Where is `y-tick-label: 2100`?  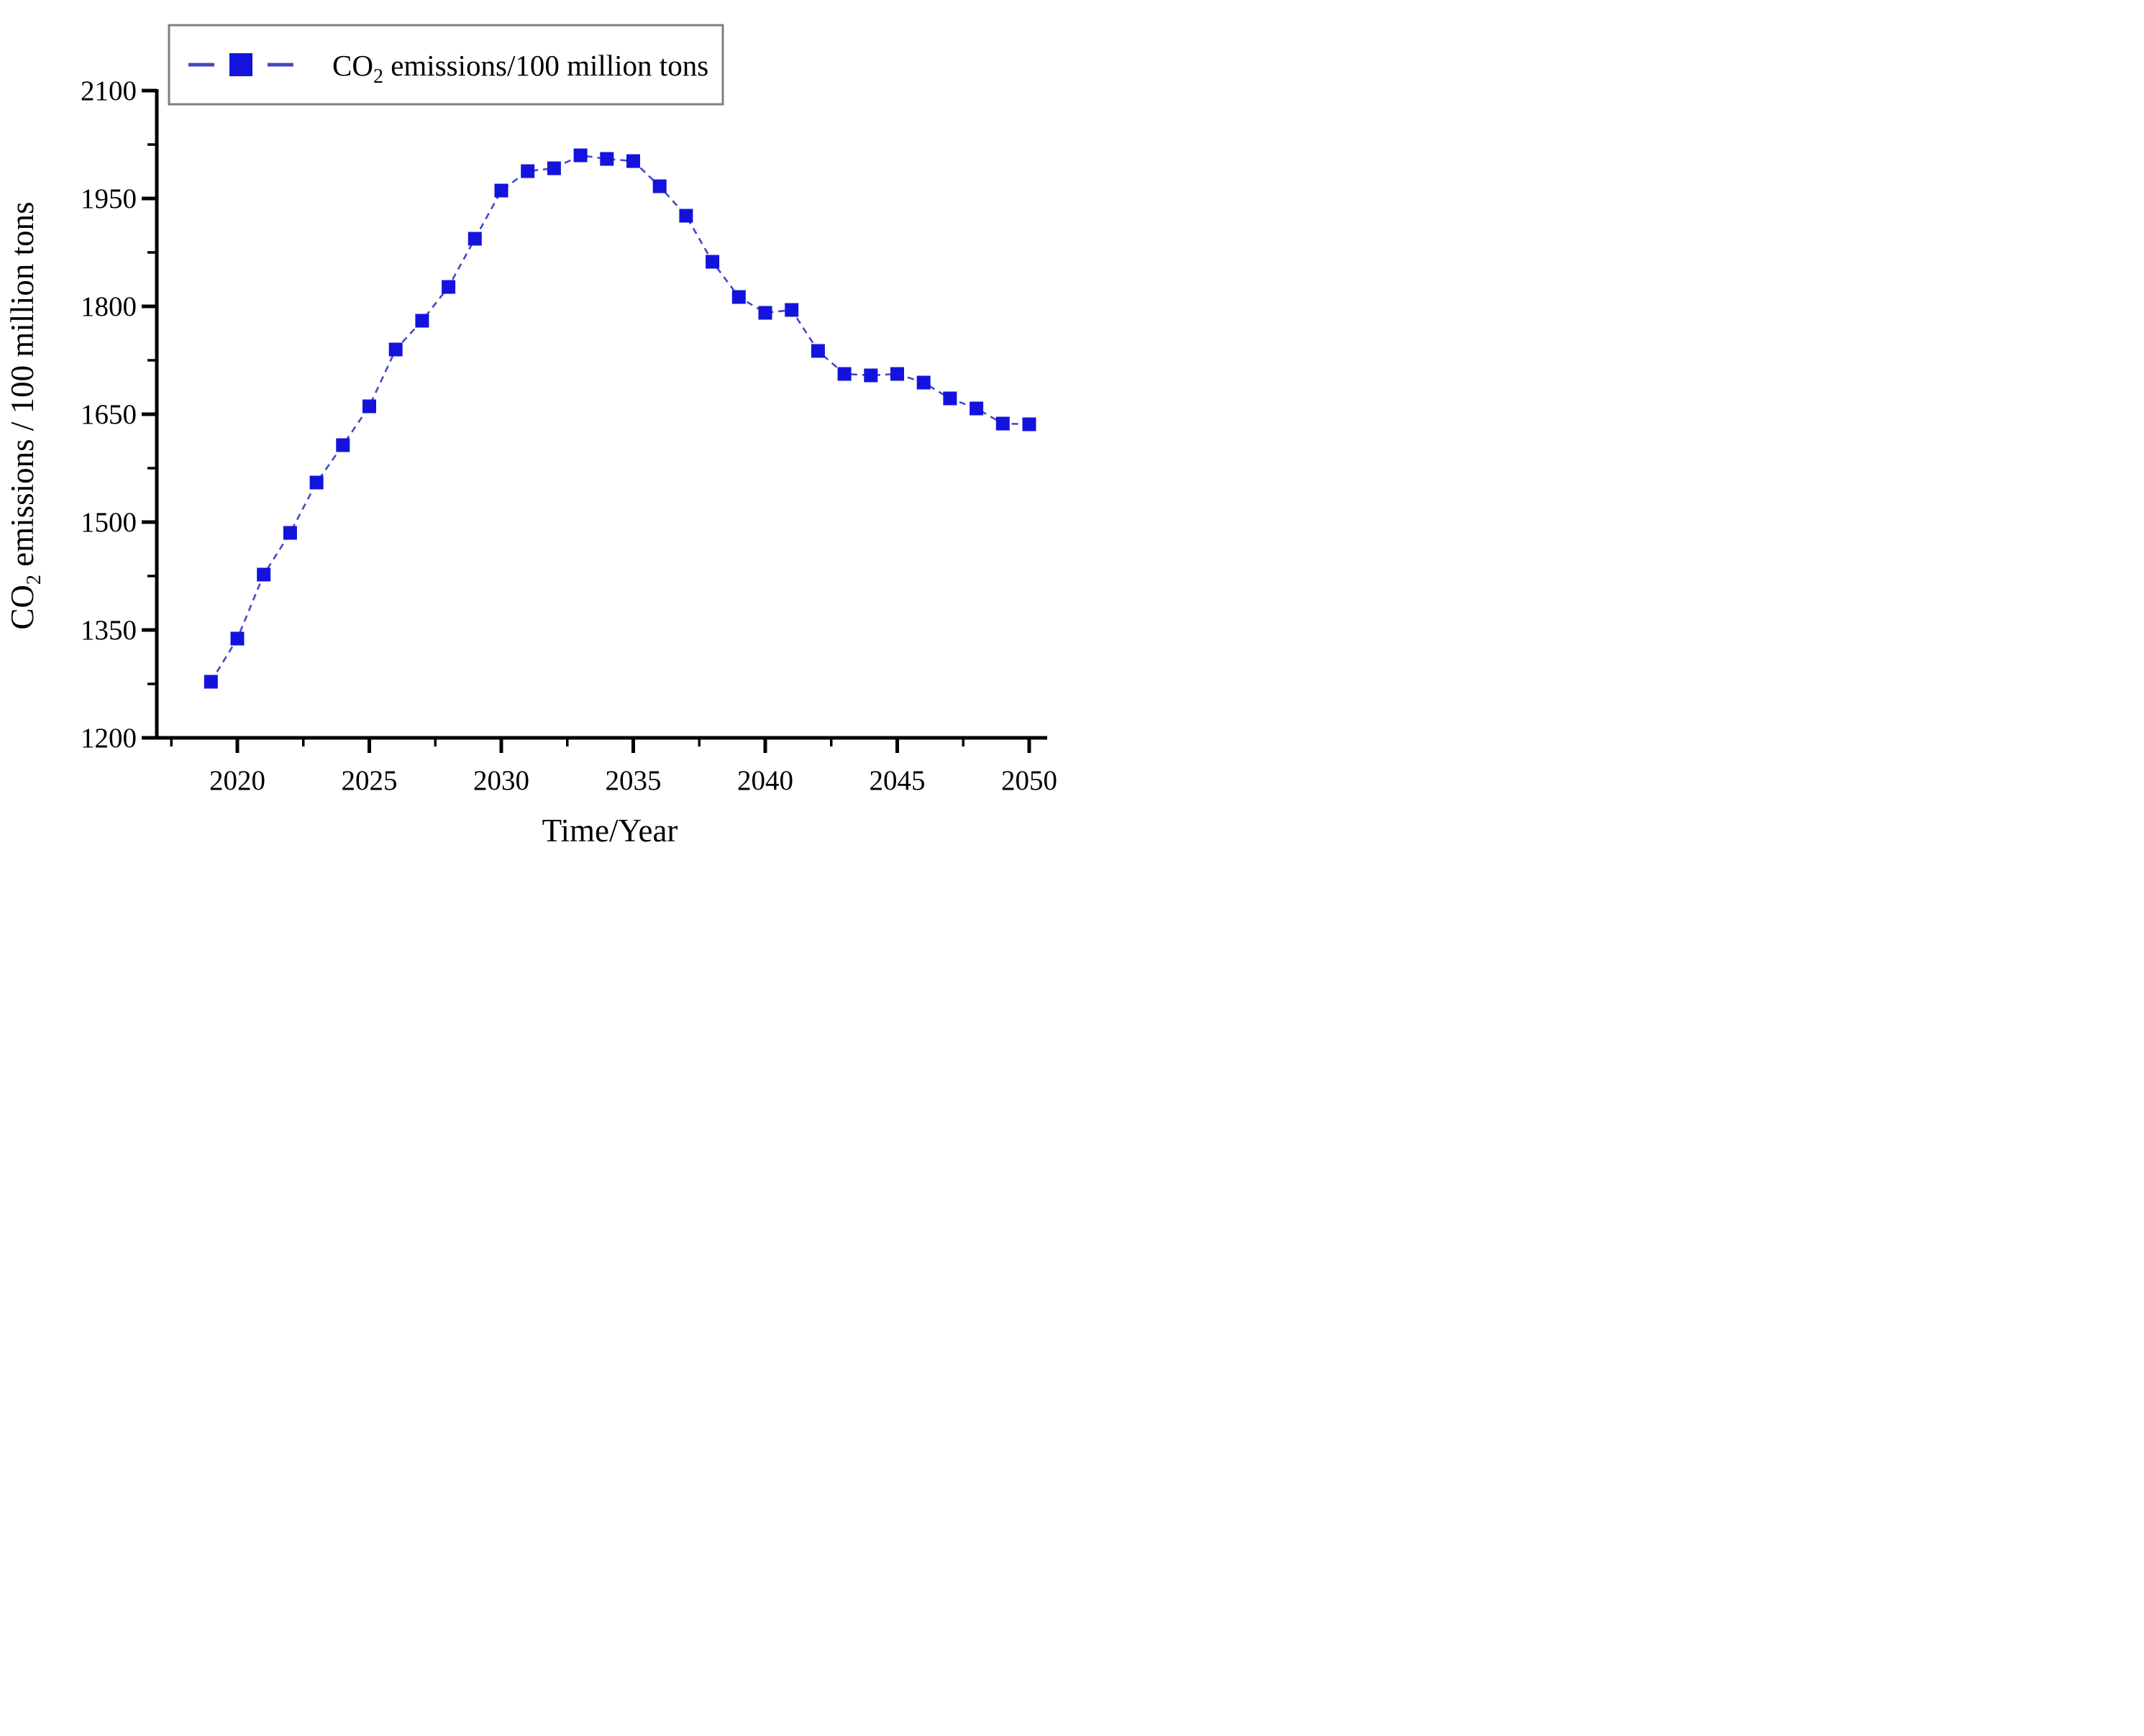 y-tick-label: 2100 is located at coordinates (109, 91).